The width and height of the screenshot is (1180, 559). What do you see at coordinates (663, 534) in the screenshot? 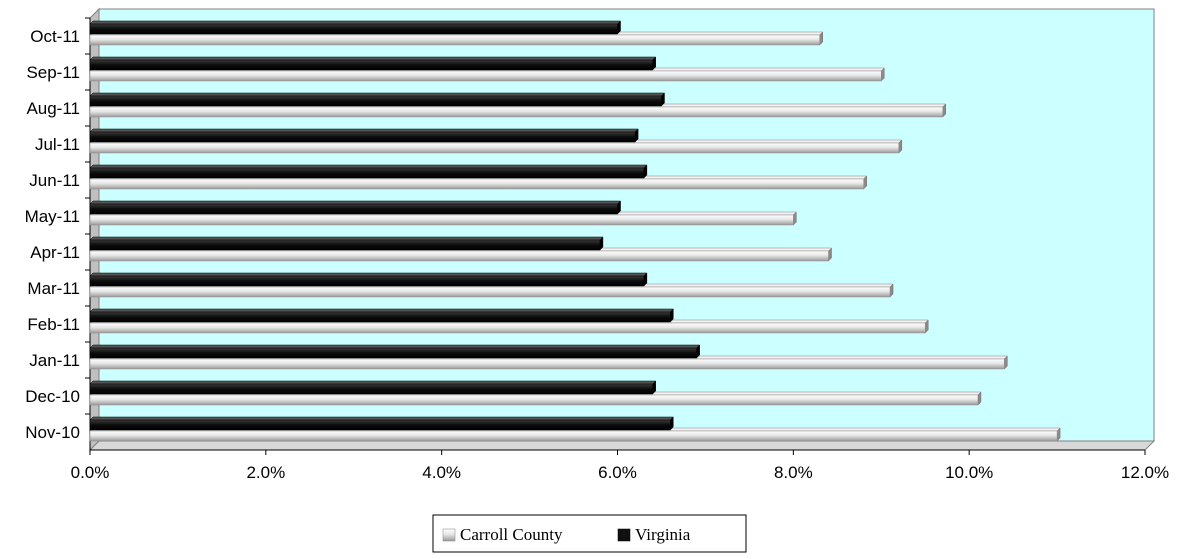
I see `legend-label-virginia: Virginia` at bounding box center [663, 534].